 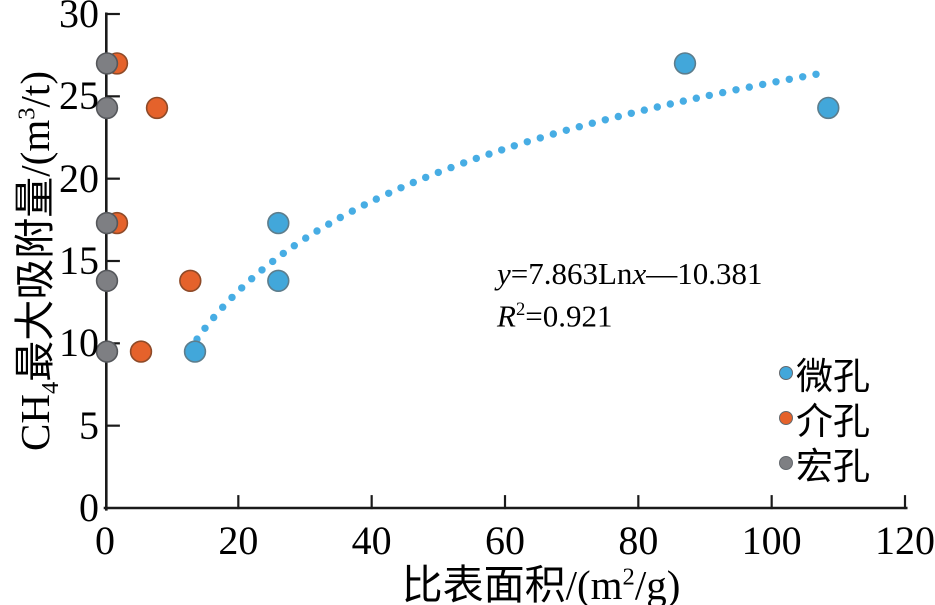 What do you see at coordinates (833, 377) in the screenshot?
I see `legend-label: 微孔` at bounding box center [833, 377].